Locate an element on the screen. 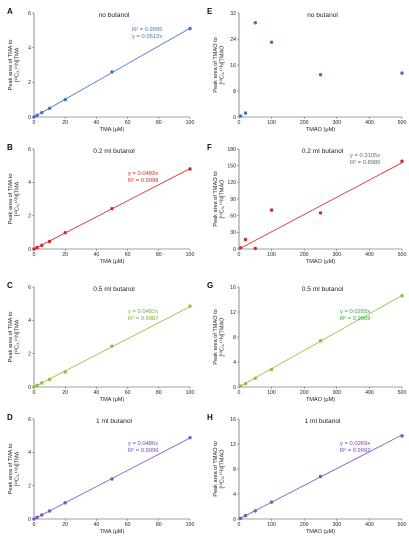 This screenshot has height=550, width=409. chart-h-x-axis-label: TMAO (μM) is located at coordinates (320, 532).